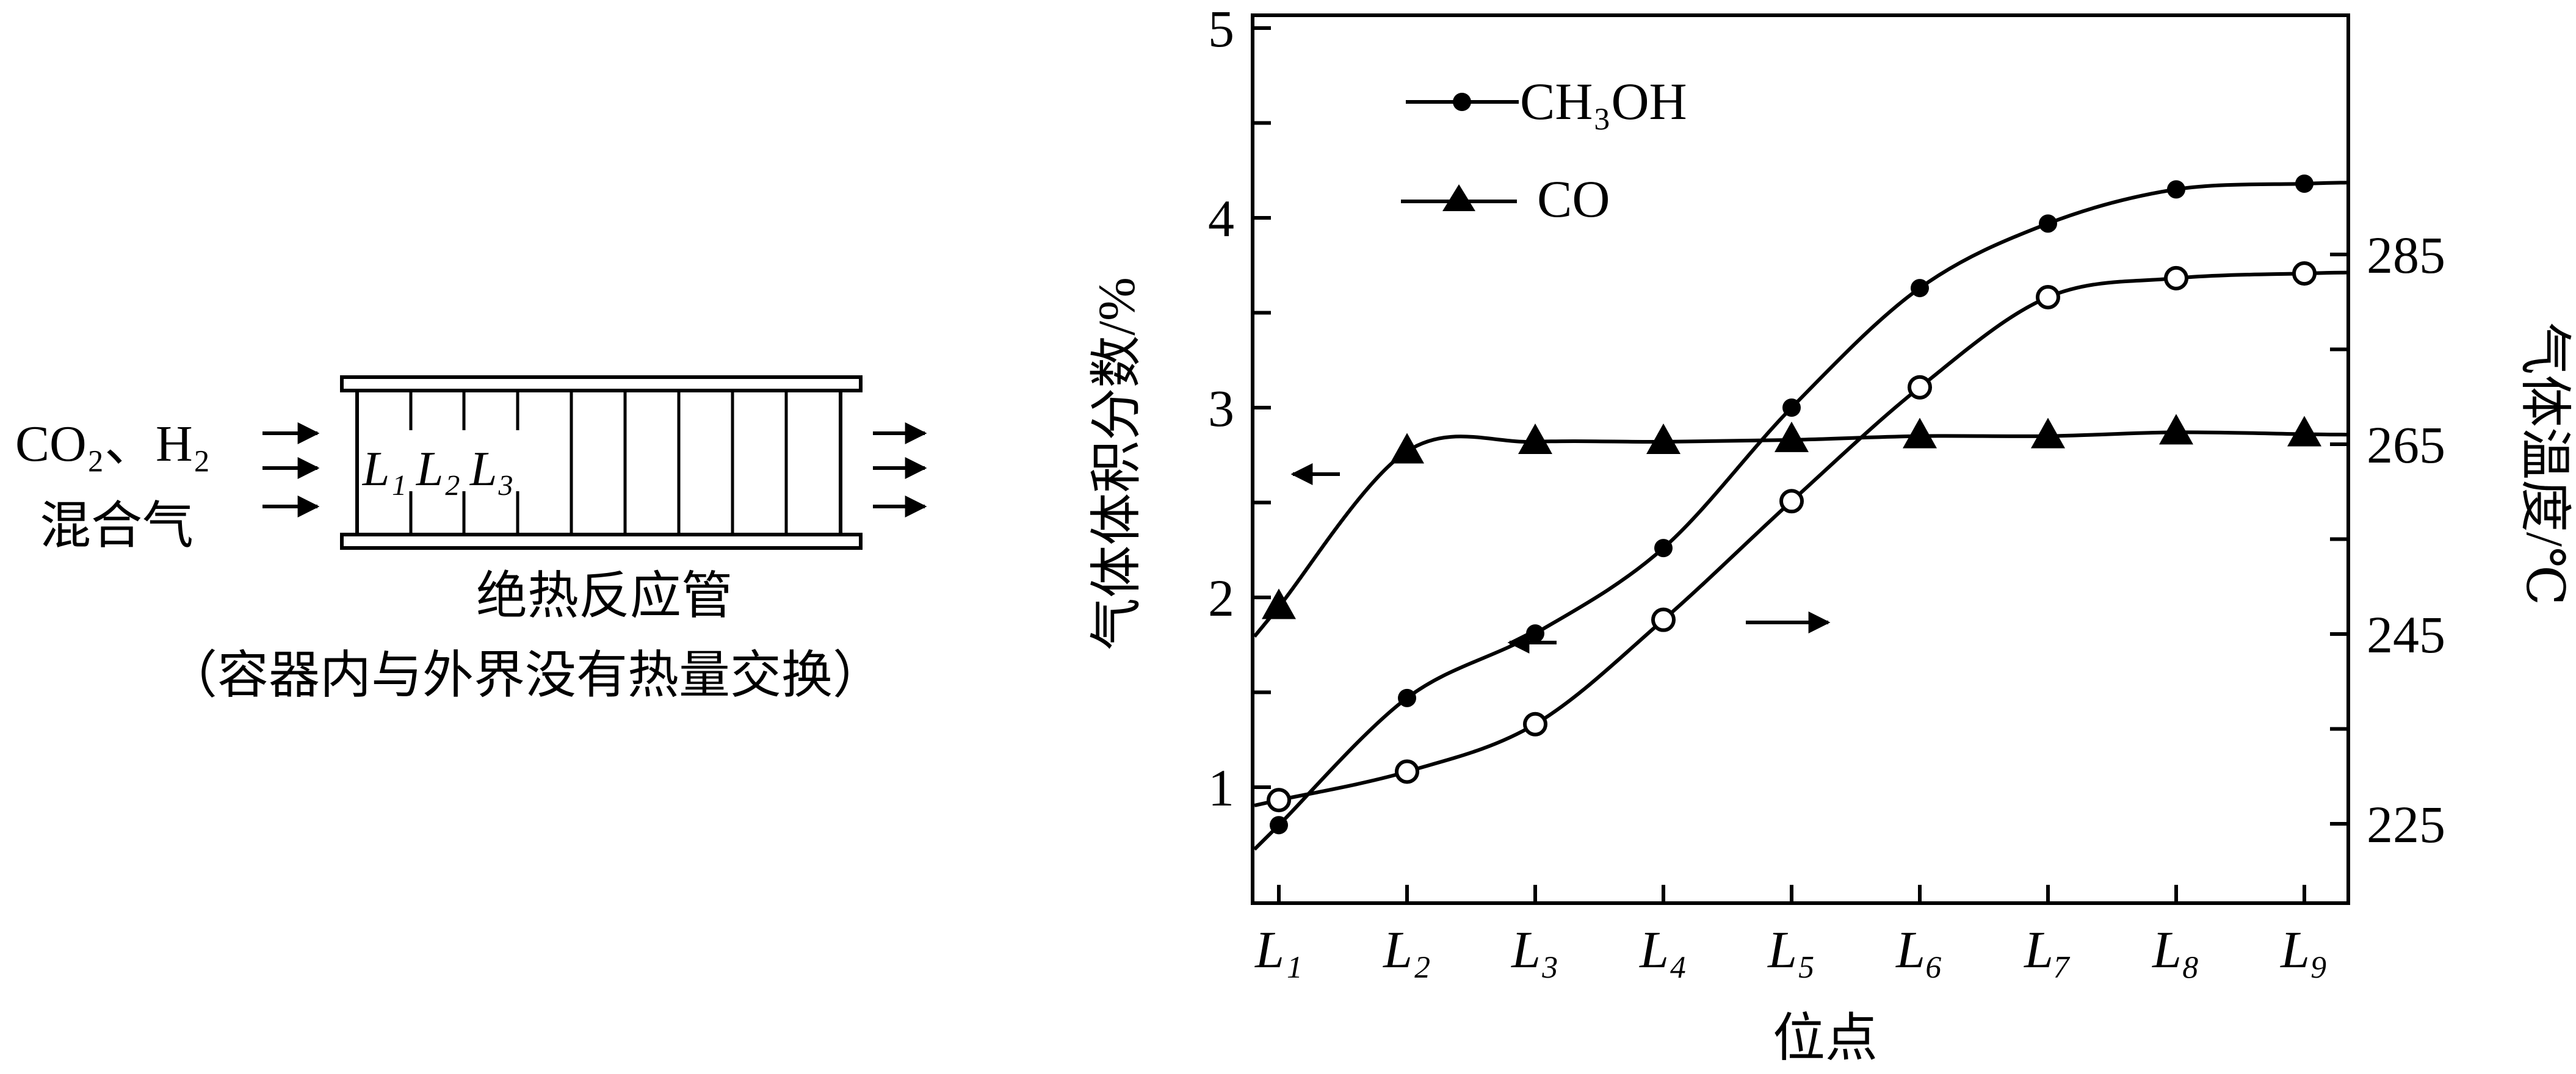  I want to click on left-tick-label: 1, so click(1221, 788).